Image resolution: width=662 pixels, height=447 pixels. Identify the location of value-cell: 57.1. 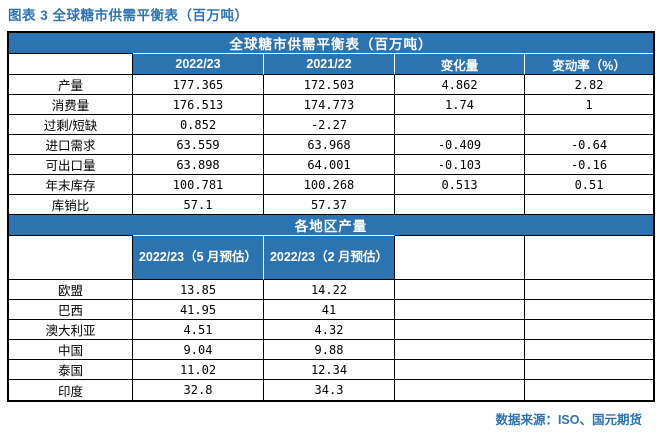
(198, 205).